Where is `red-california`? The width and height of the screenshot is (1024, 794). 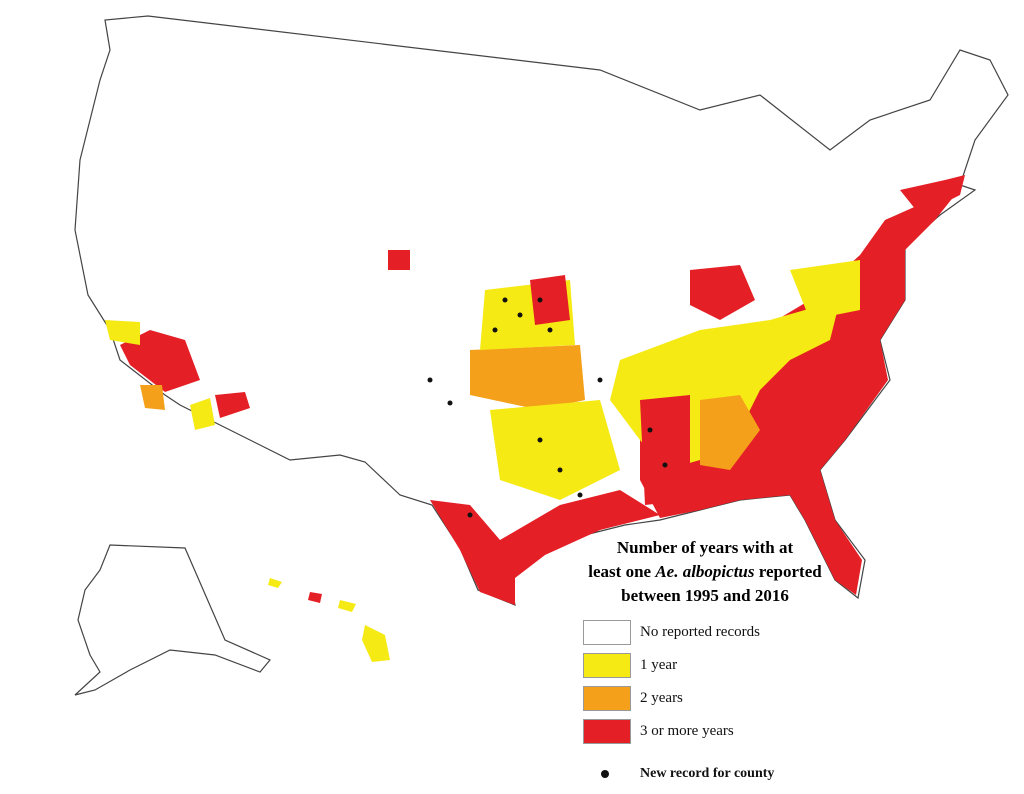 red-california is located at coordinates (160, 361).